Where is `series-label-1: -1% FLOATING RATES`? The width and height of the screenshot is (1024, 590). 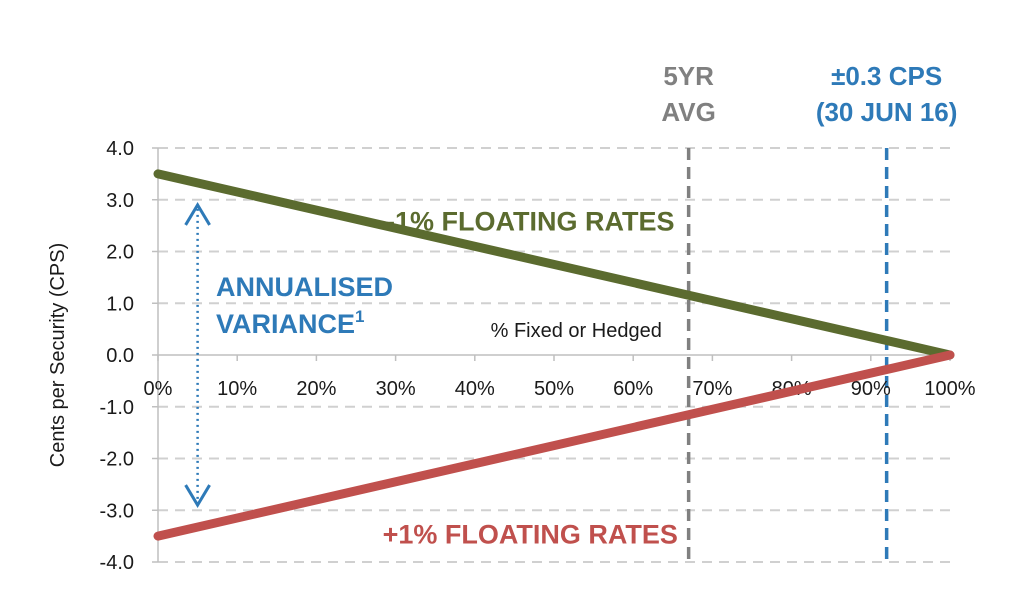
series-label-1: -1% FLOATING RATES is located at coordinates (530, 221).